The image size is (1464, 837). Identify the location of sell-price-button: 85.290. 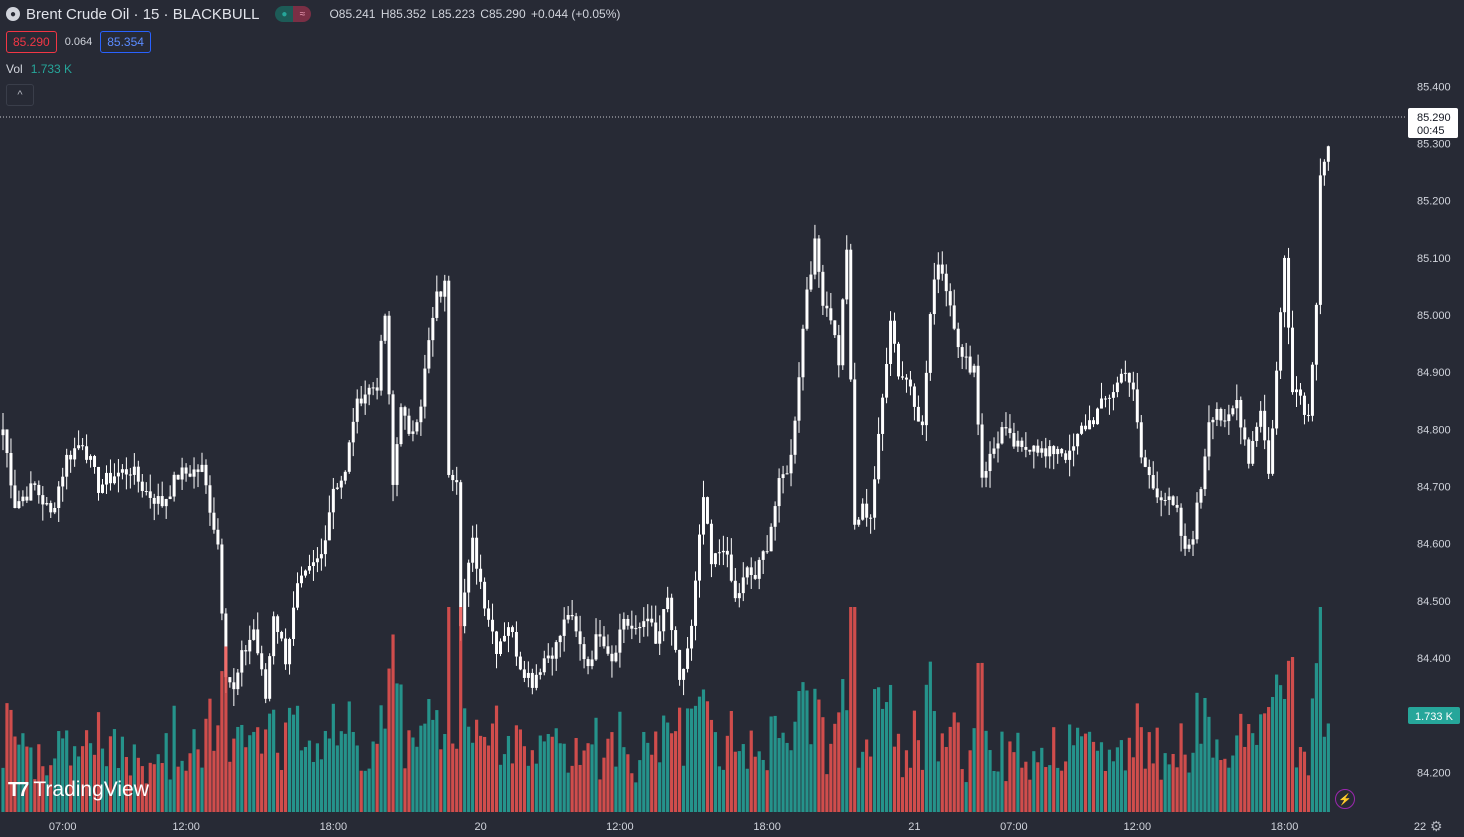
(31, 42).